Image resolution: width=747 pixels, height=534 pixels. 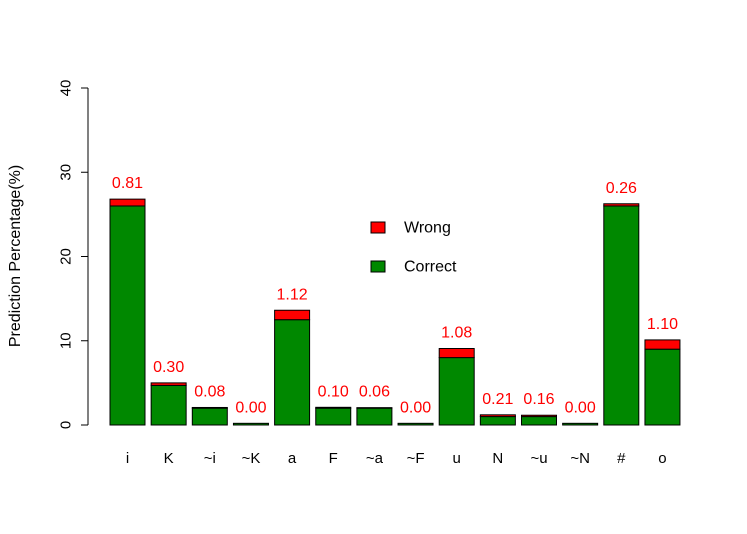 I want to click on y-tick-label: 30, so click(x=66, y=172).